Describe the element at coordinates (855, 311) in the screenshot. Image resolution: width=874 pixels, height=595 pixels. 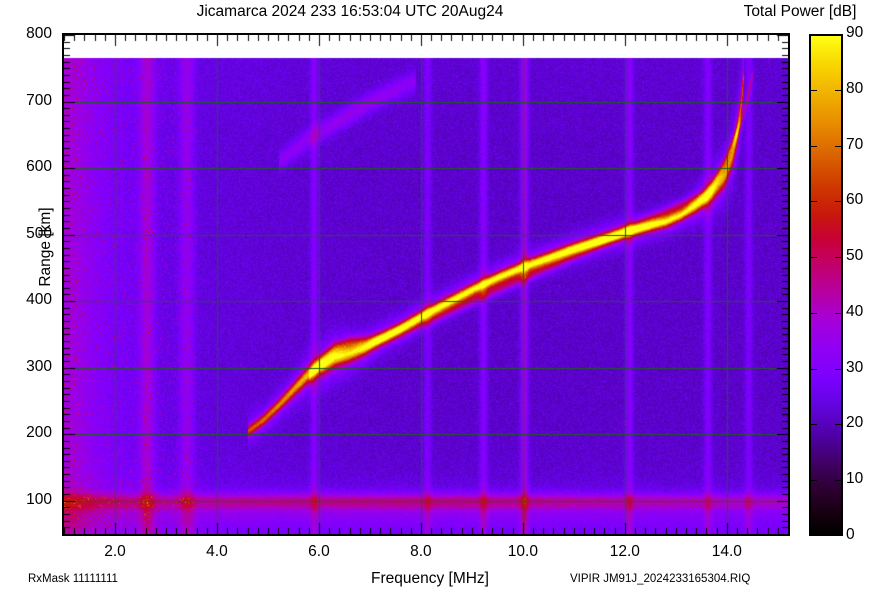
I see `colorbar-tick-label: 40` at that location.